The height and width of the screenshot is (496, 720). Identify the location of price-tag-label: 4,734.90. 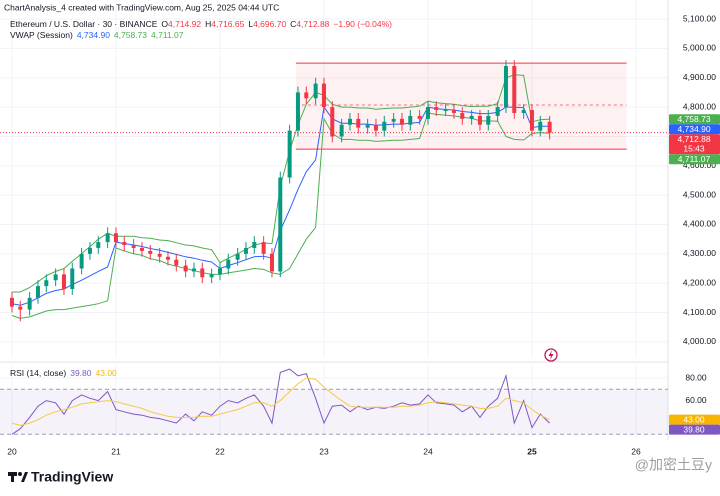
(693, 129).